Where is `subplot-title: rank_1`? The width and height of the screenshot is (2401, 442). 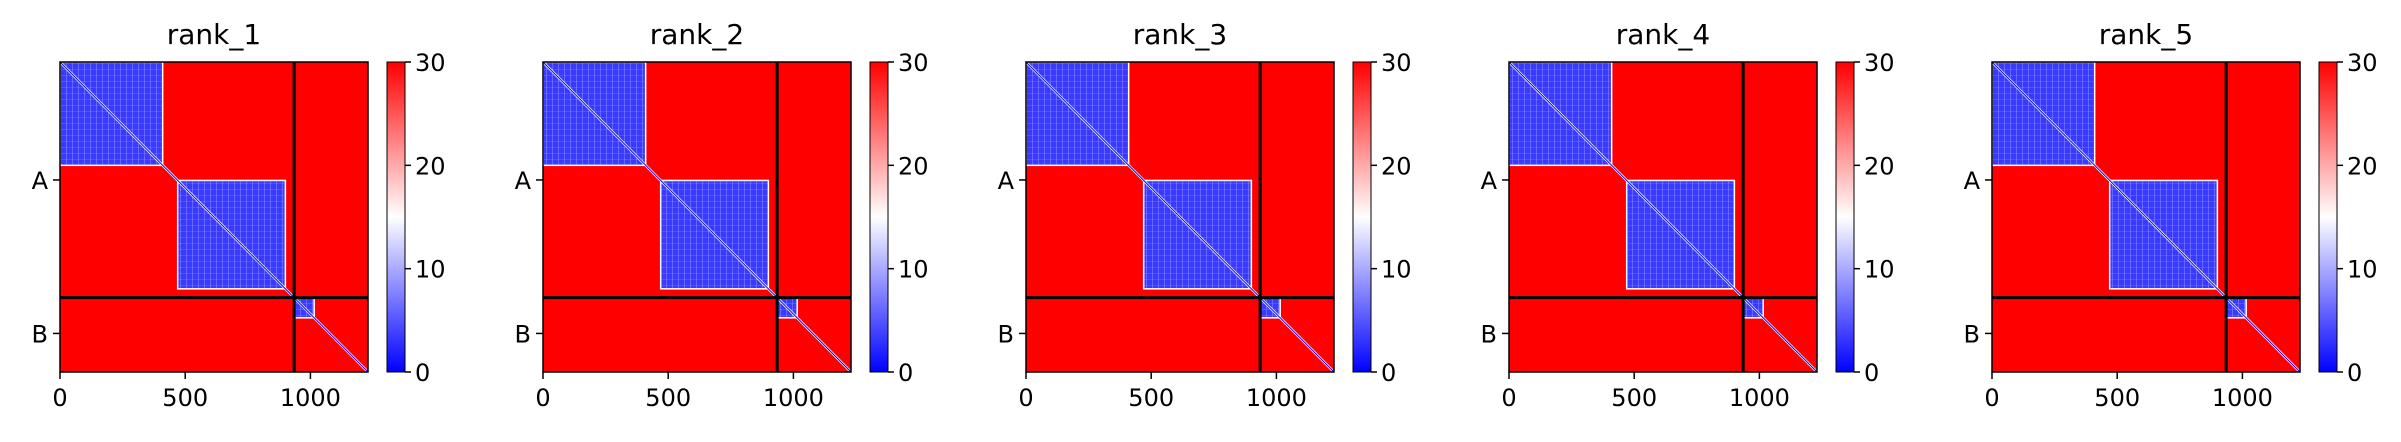 subplot-title: rank_1 is located at coordinates (214, 34).